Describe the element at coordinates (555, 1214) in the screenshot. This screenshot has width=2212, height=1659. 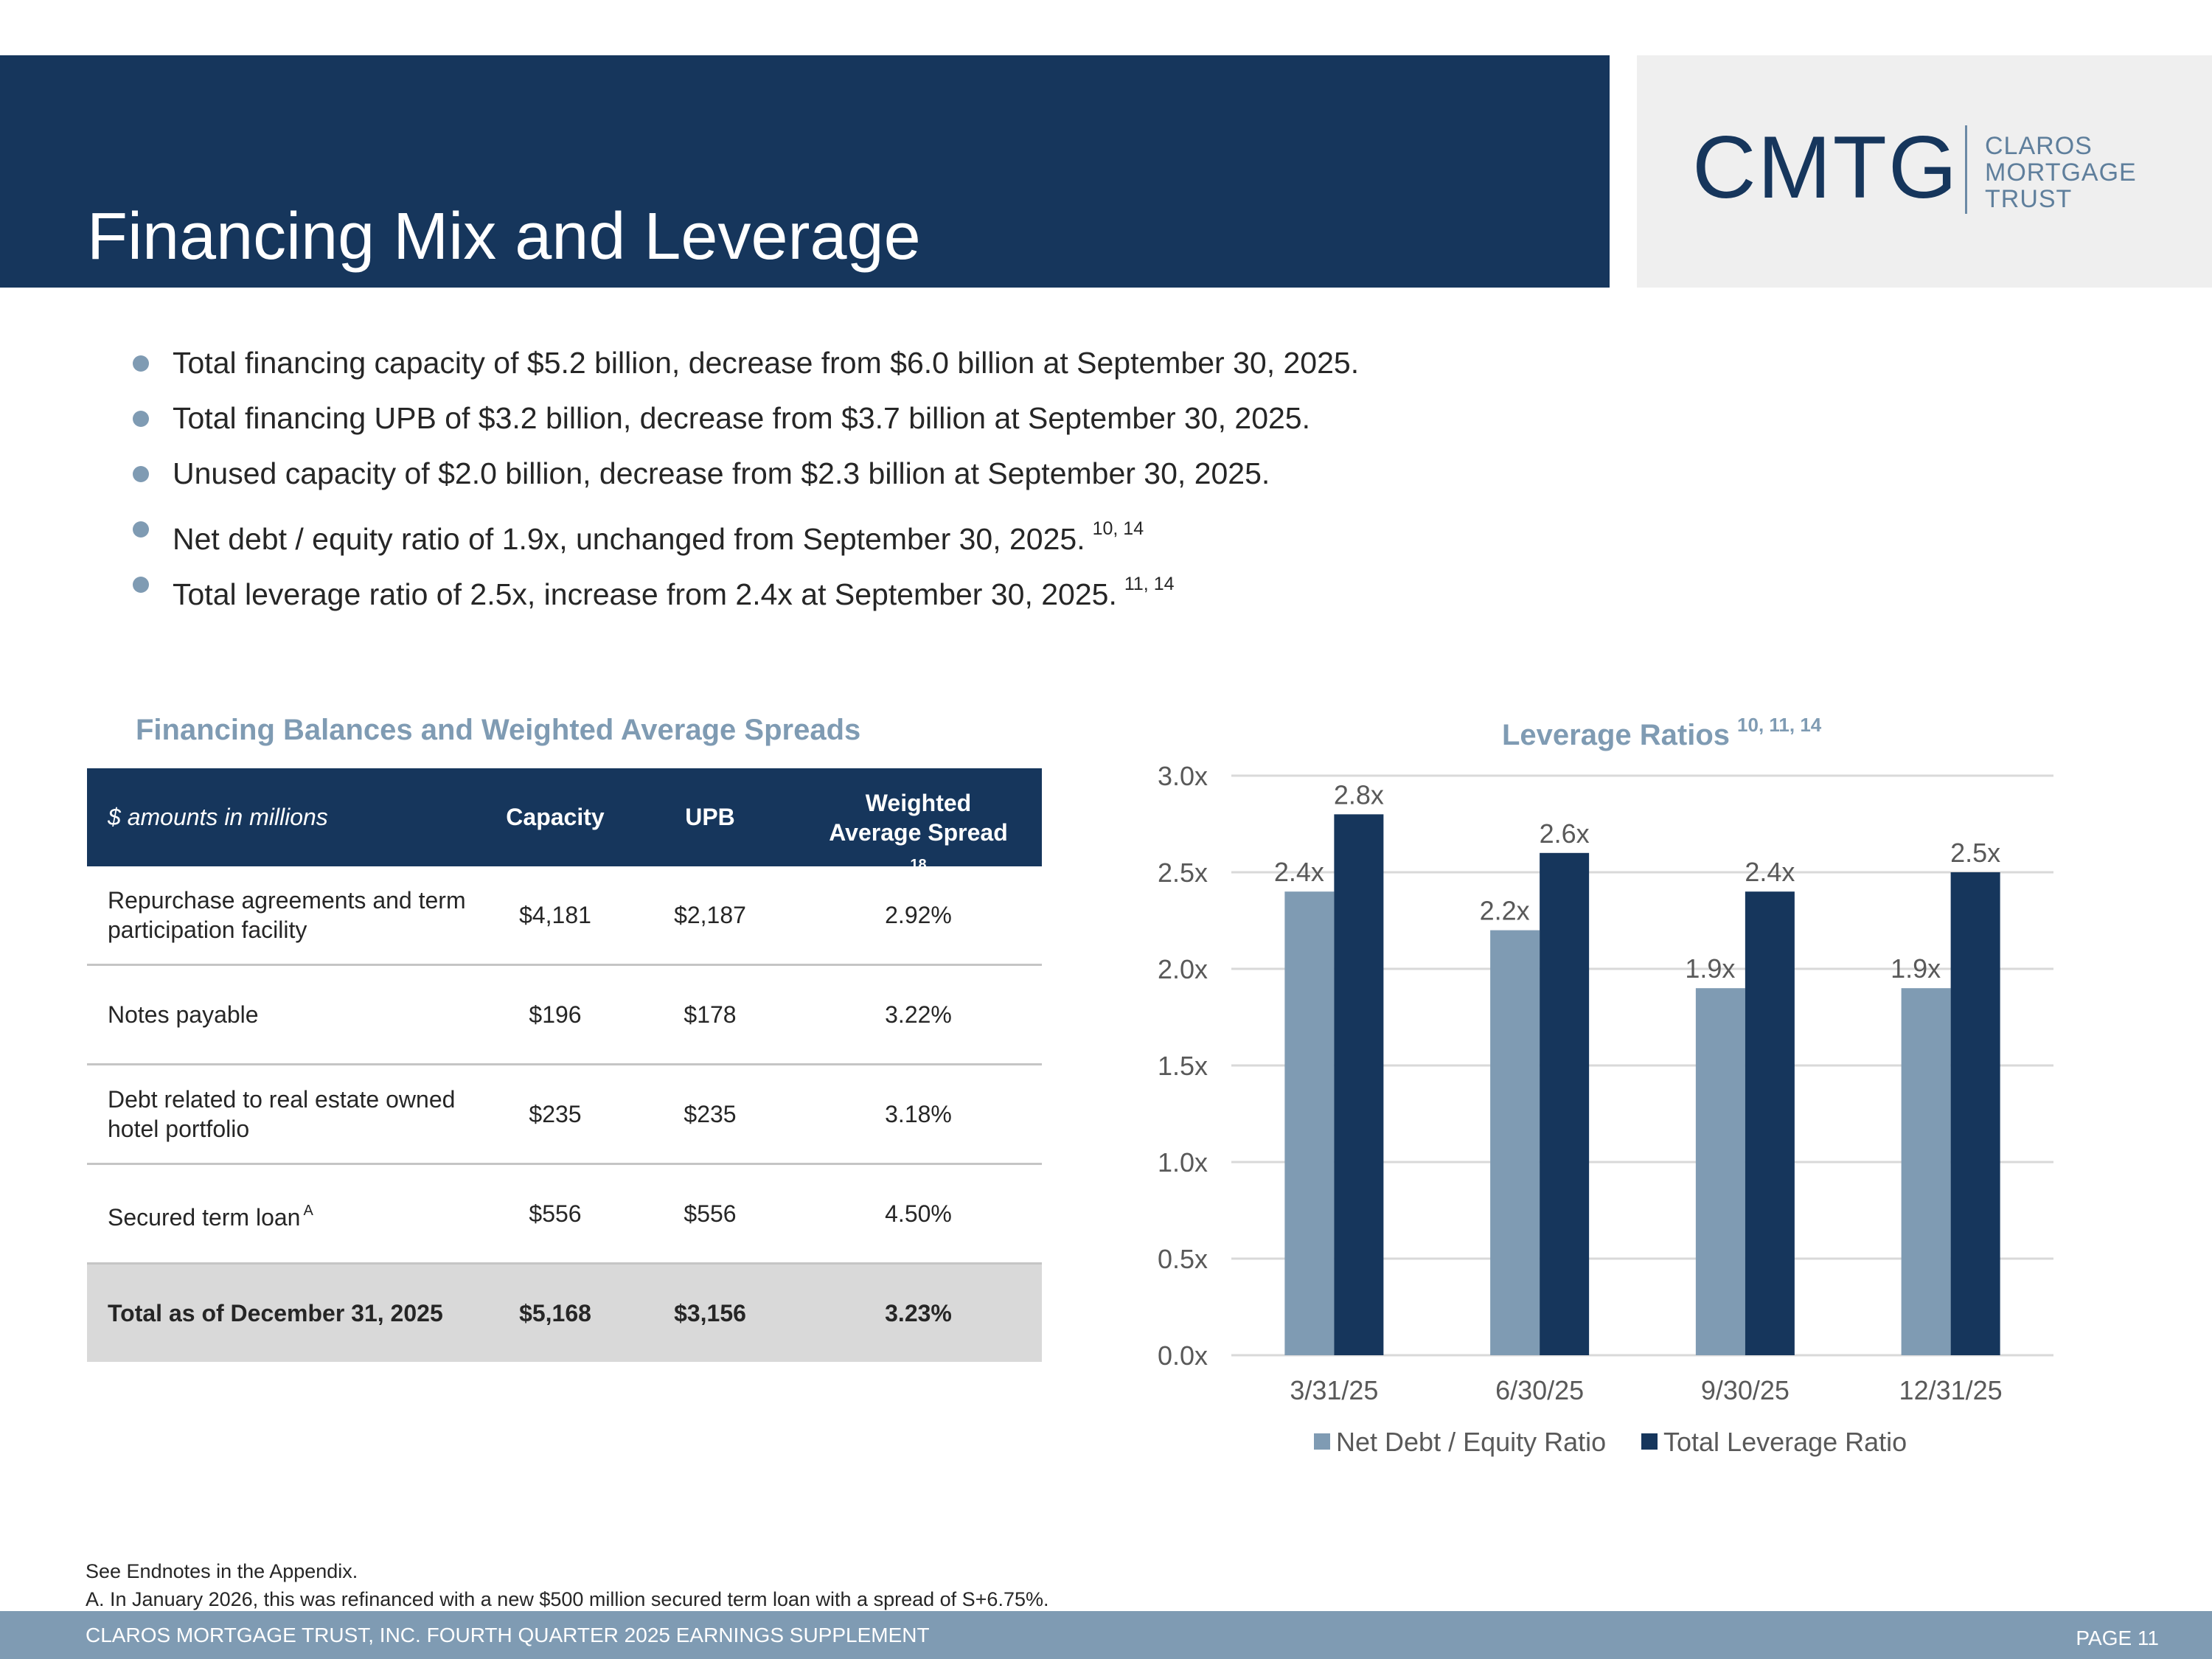
I see `cell-capacity: $556` at that location.